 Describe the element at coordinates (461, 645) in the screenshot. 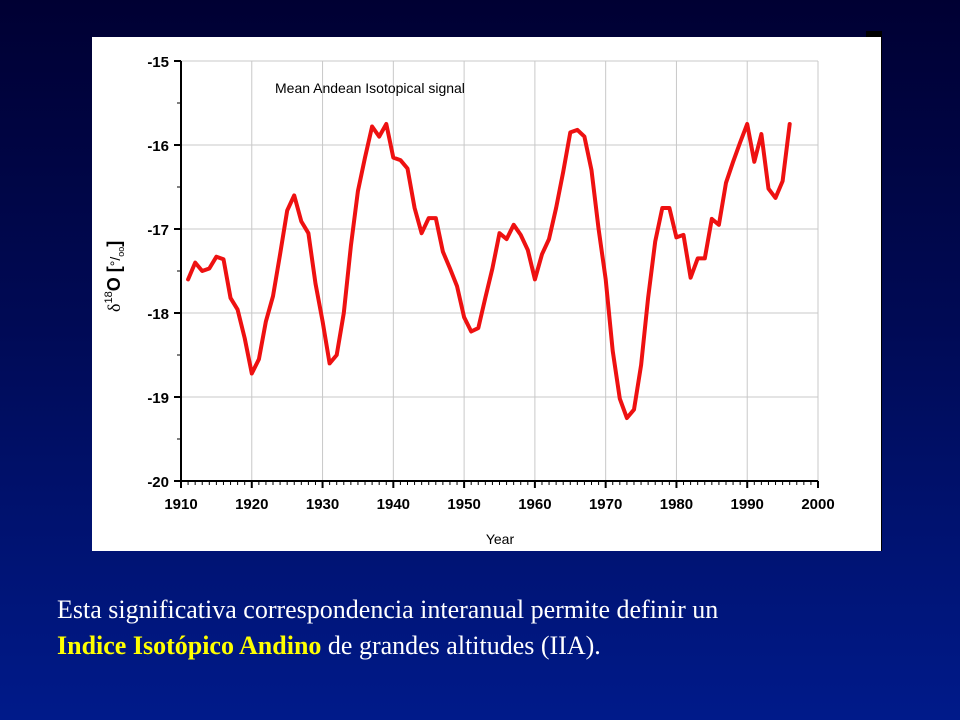

I see `caption-line-2: de grandes altitudes (IIA).` at that location.